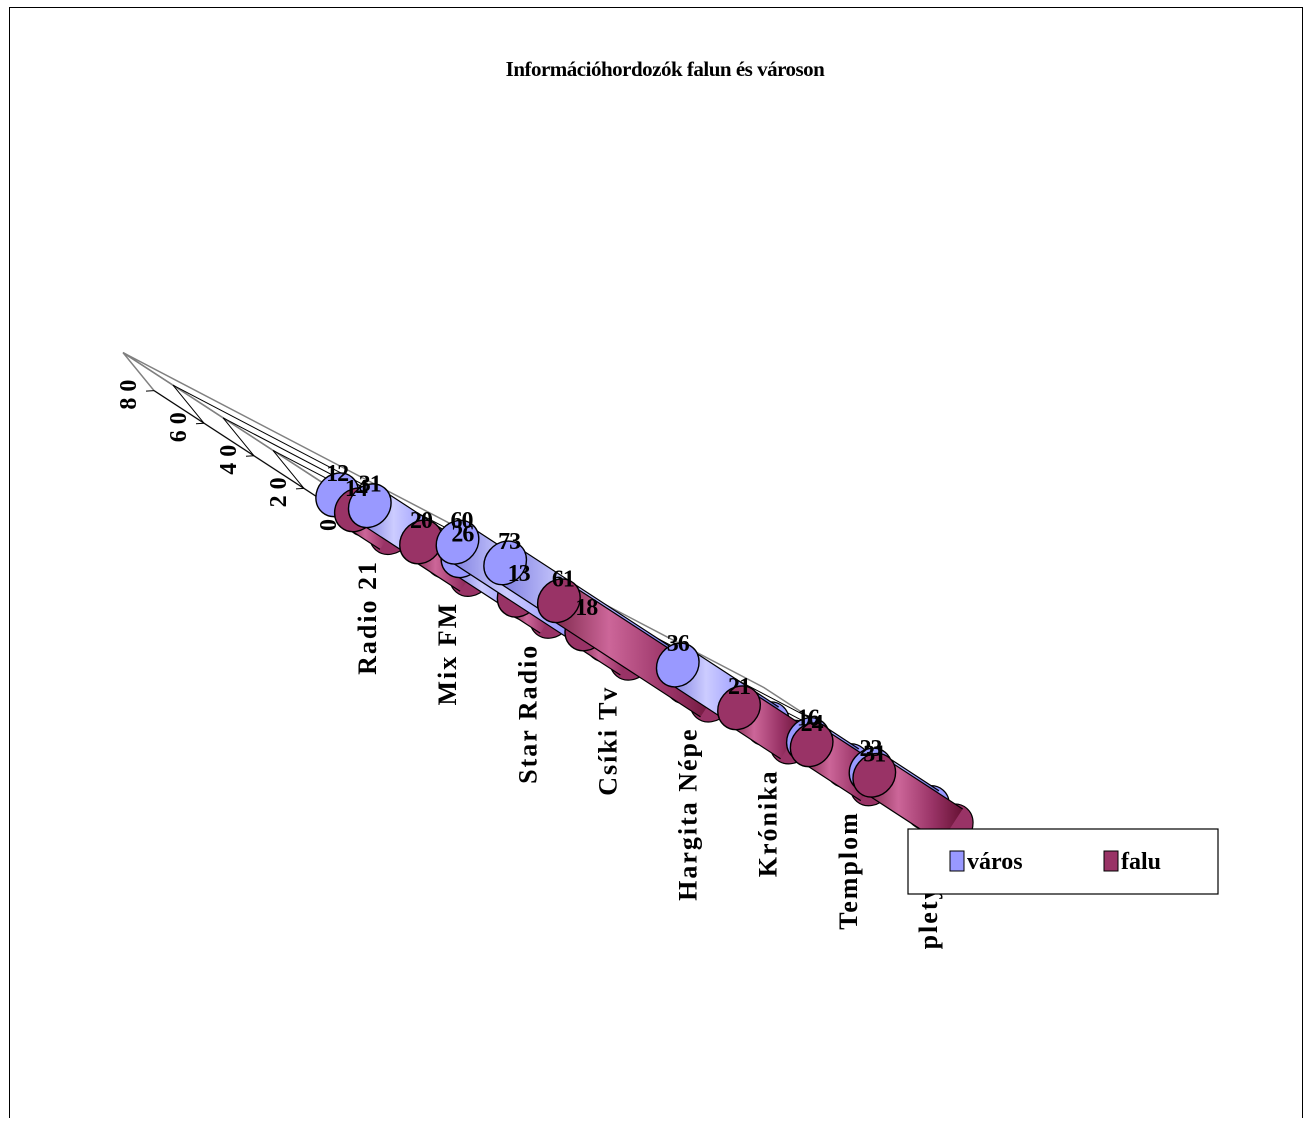 The image size is (1307, 1122). What do you see at coordinates (462, 535) in the screenshot?
I see `data-label: 26` at bounding box center [462, 535].